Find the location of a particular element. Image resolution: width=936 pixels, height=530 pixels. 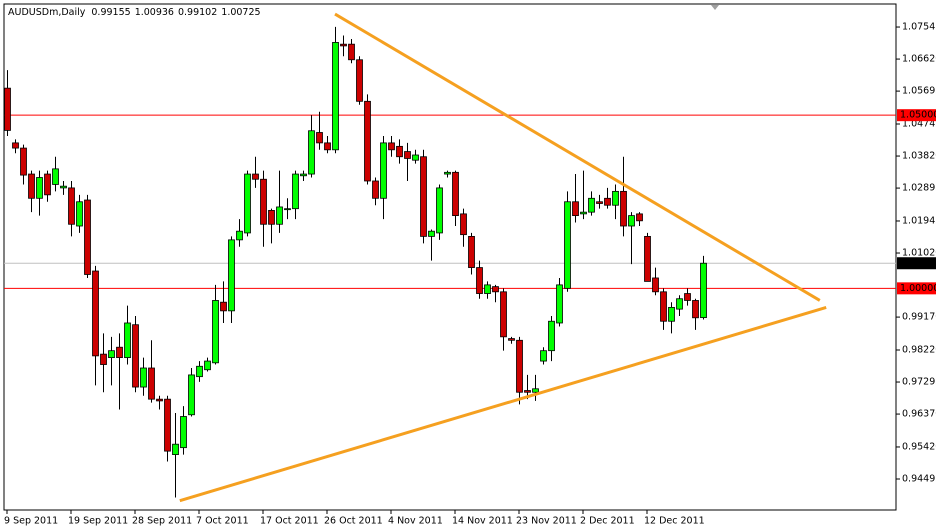

x-tick-label: 7 Oct 2011 is located at coordinates (222, 521).